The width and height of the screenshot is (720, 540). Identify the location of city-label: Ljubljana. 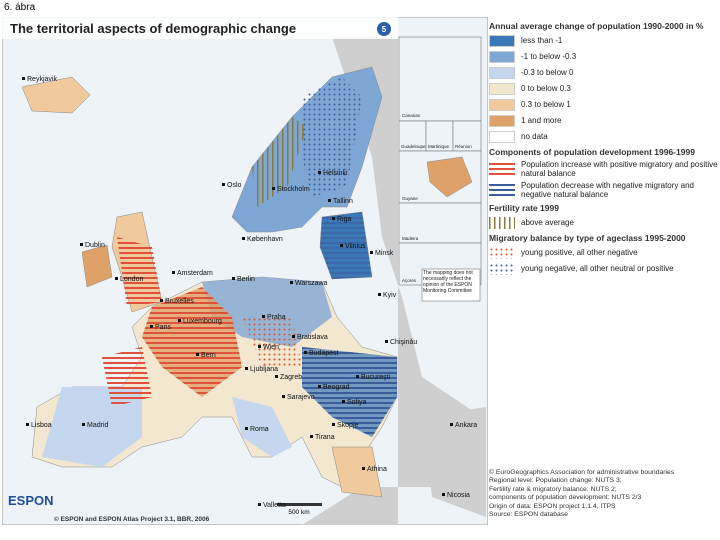
(264, 369).